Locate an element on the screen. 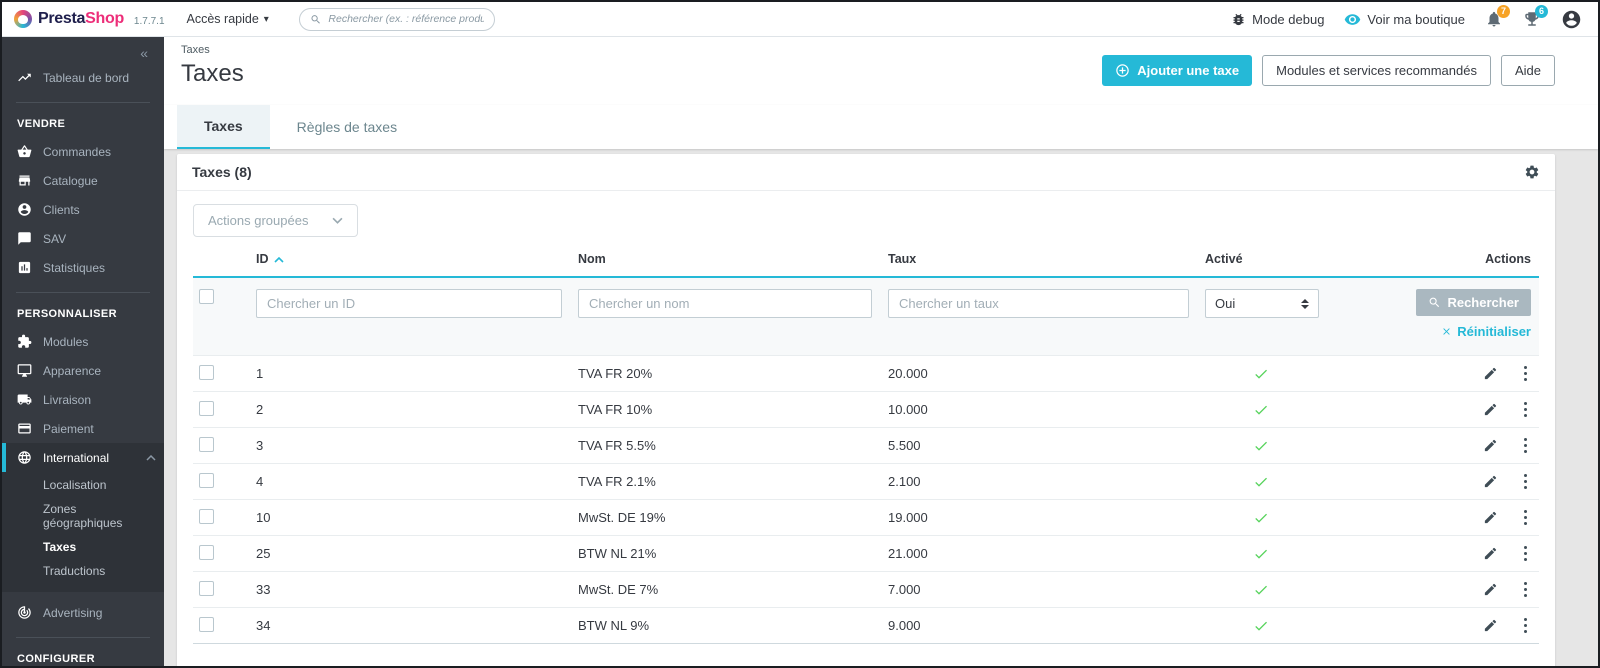 The image size is (1600, 668). global-search-input is located at coordinates (406, 19).